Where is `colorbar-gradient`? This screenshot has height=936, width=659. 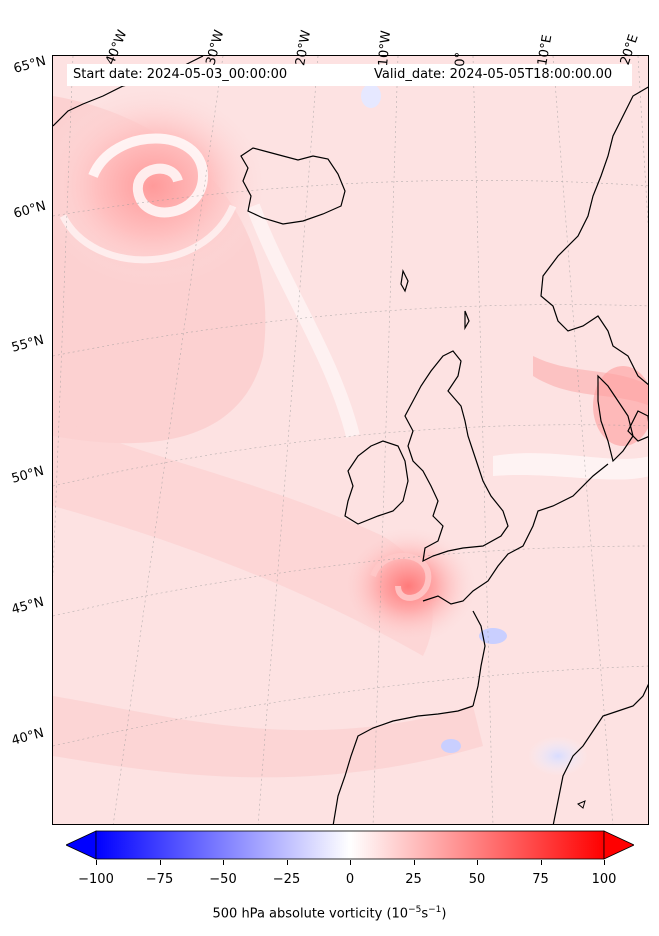 colorbar-gradient is located at coordinates (350, 845).